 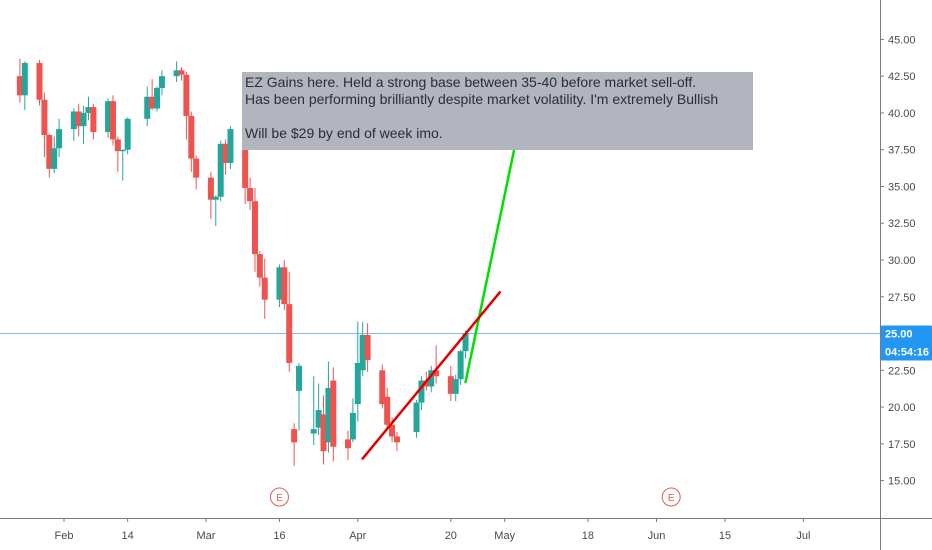 What do you see at coordinates (803, 536) in the screenshot?
I see `x-tick-label: Jul` at bounding box center [803, 536].